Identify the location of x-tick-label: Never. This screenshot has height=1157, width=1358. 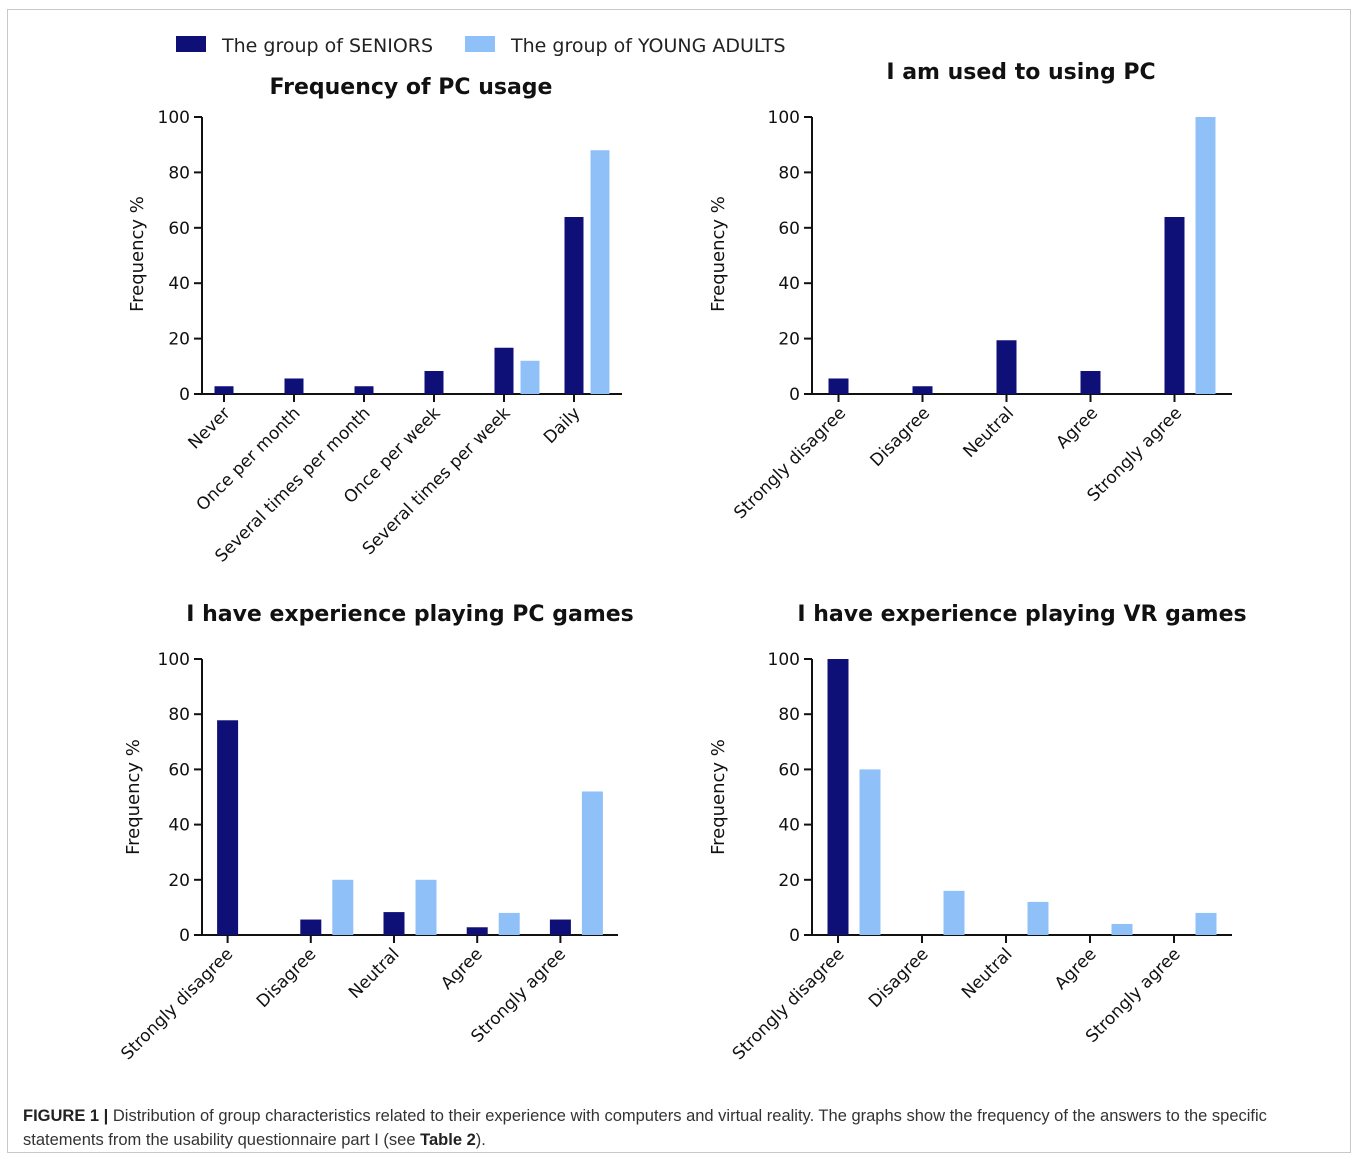
(210, 428).